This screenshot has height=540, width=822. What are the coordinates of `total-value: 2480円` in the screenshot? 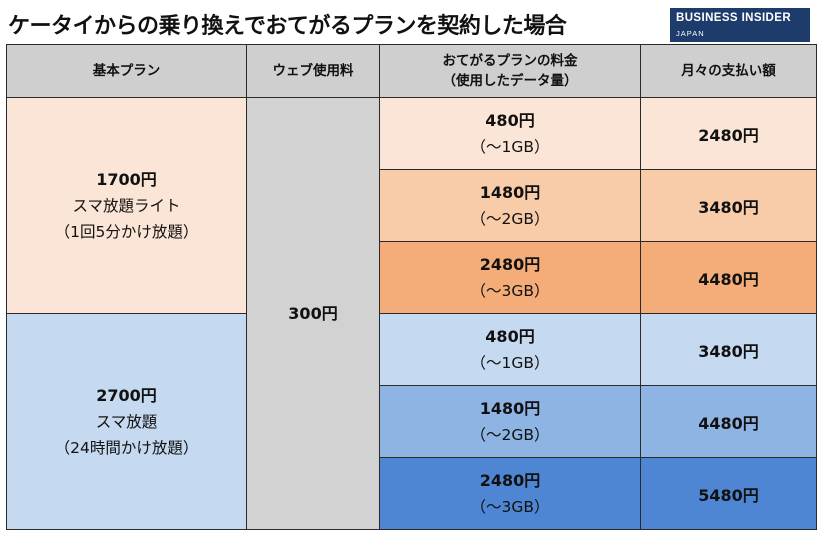 It's located at (728, 135).